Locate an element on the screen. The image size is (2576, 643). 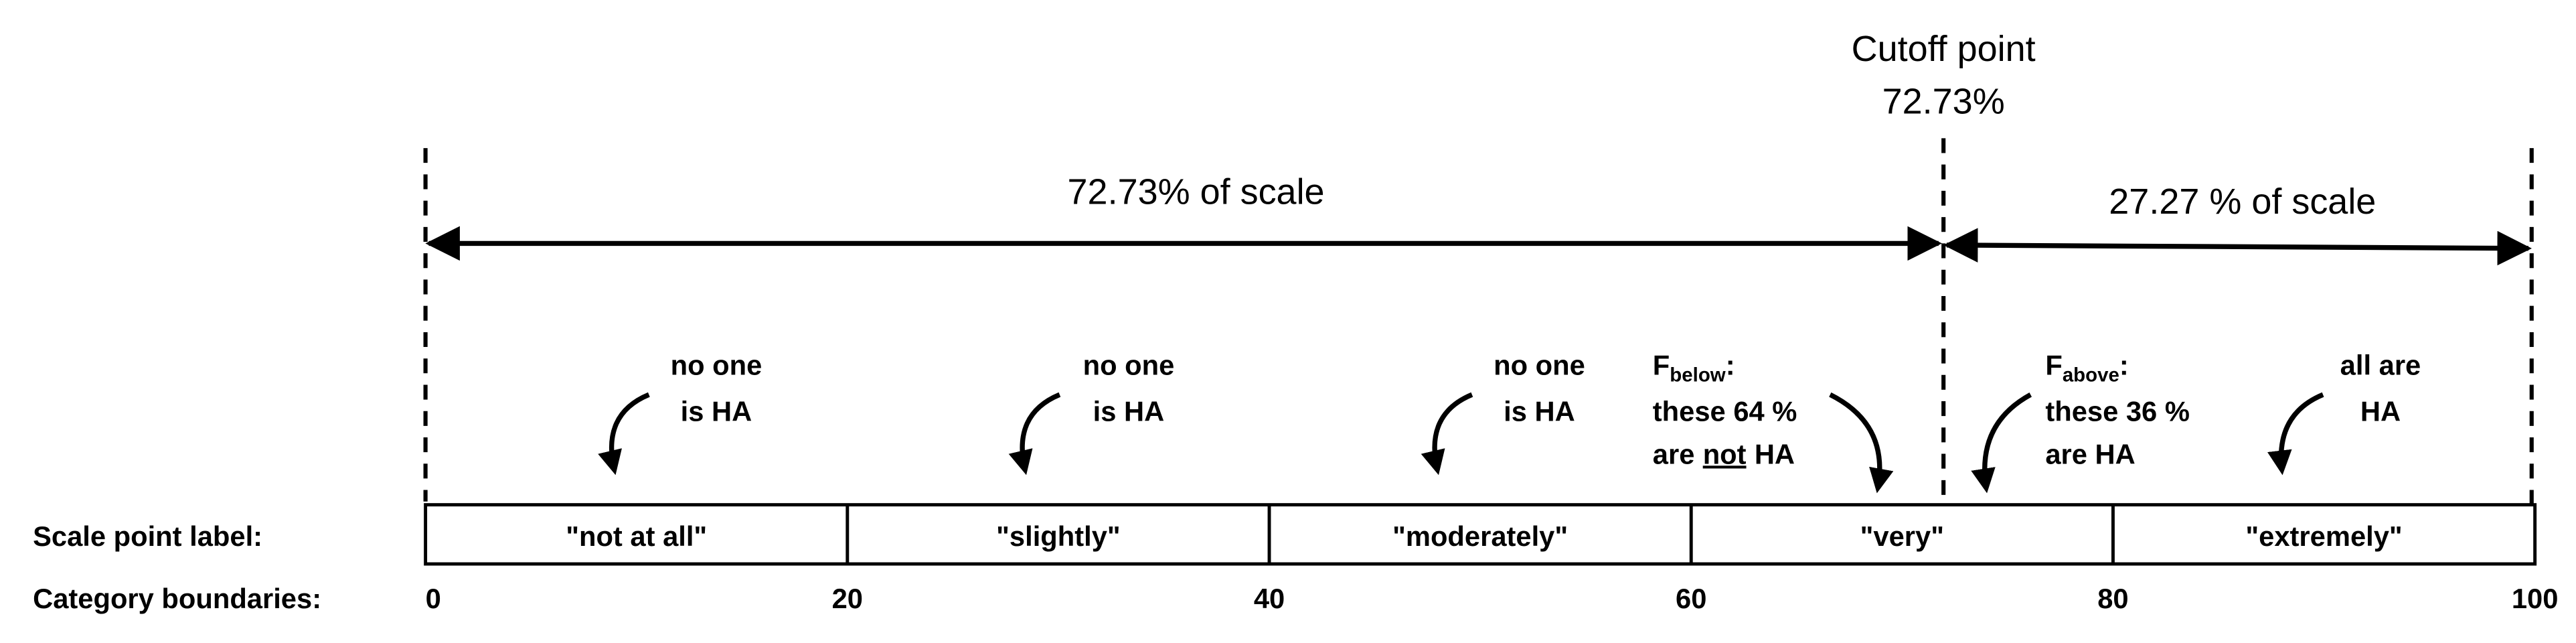
f-below-line: are not HA is located at coordinates (1724, 454).